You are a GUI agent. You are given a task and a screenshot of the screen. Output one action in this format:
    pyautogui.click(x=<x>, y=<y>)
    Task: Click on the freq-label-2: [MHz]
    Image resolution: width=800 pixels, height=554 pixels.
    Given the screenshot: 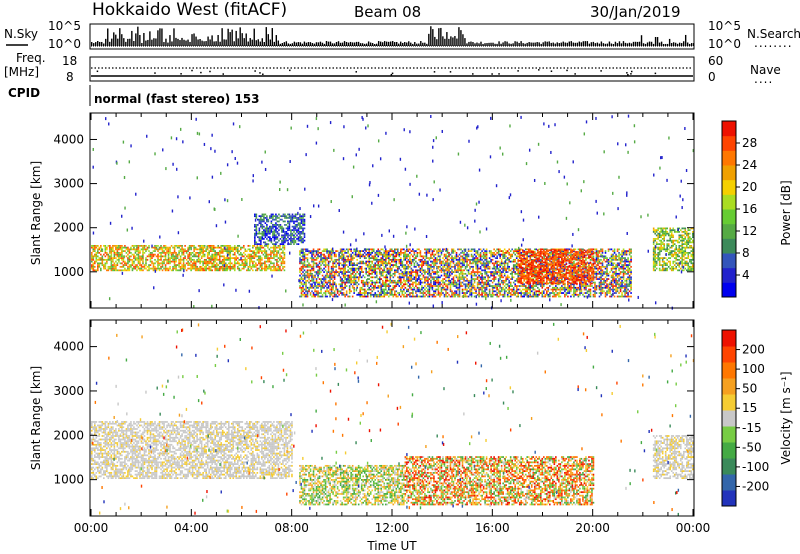 What is the action you would take?
    pyautogui.click(x=21, y=72)
    